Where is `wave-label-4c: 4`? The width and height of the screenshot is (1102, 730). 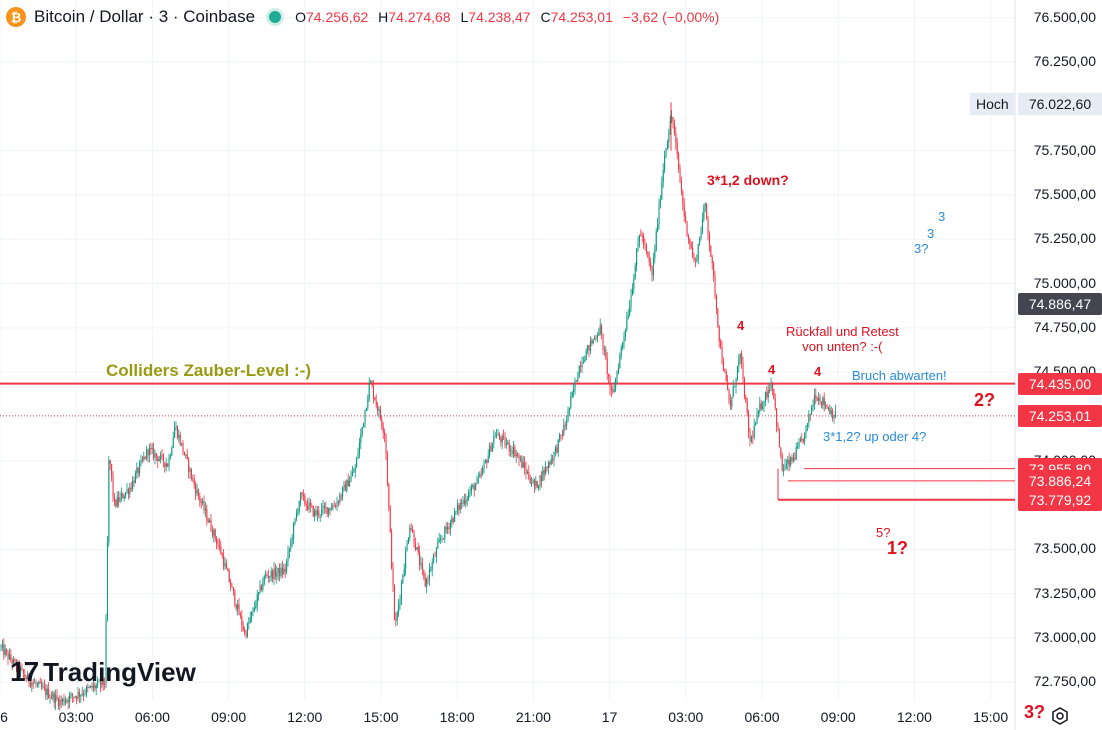 wave-label-4c: 4 is located at coordinates (818, 371).